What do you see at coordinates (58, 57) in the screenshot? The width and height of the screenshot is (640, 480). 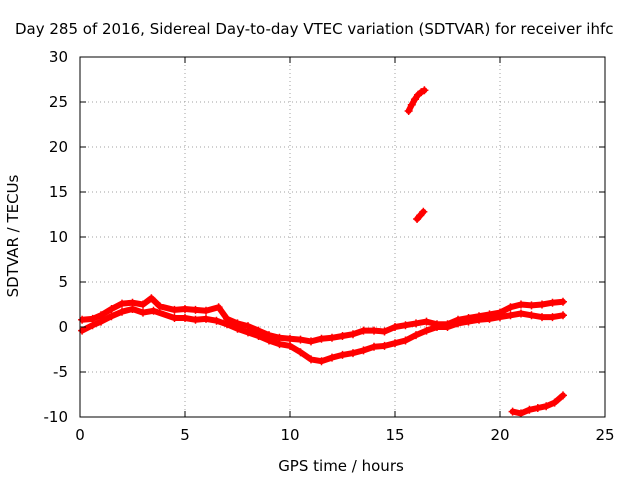 I see `y-tick-label: 30` at bounding box center [58, 57].